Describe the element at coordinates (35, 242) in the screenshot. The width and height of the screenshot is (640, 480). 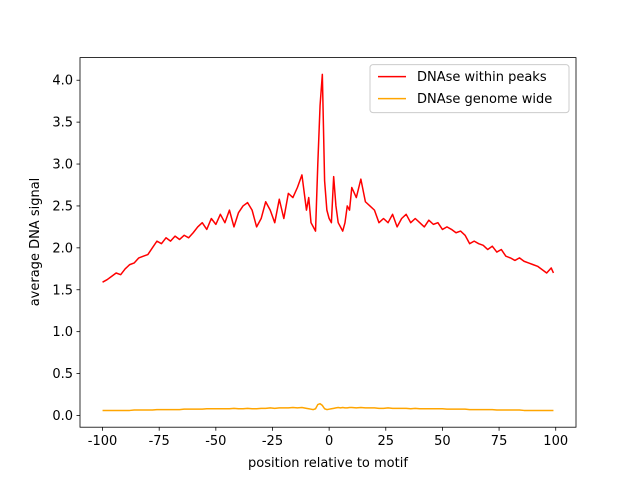
I see `y-axis-label: average DNA signal` at that location.